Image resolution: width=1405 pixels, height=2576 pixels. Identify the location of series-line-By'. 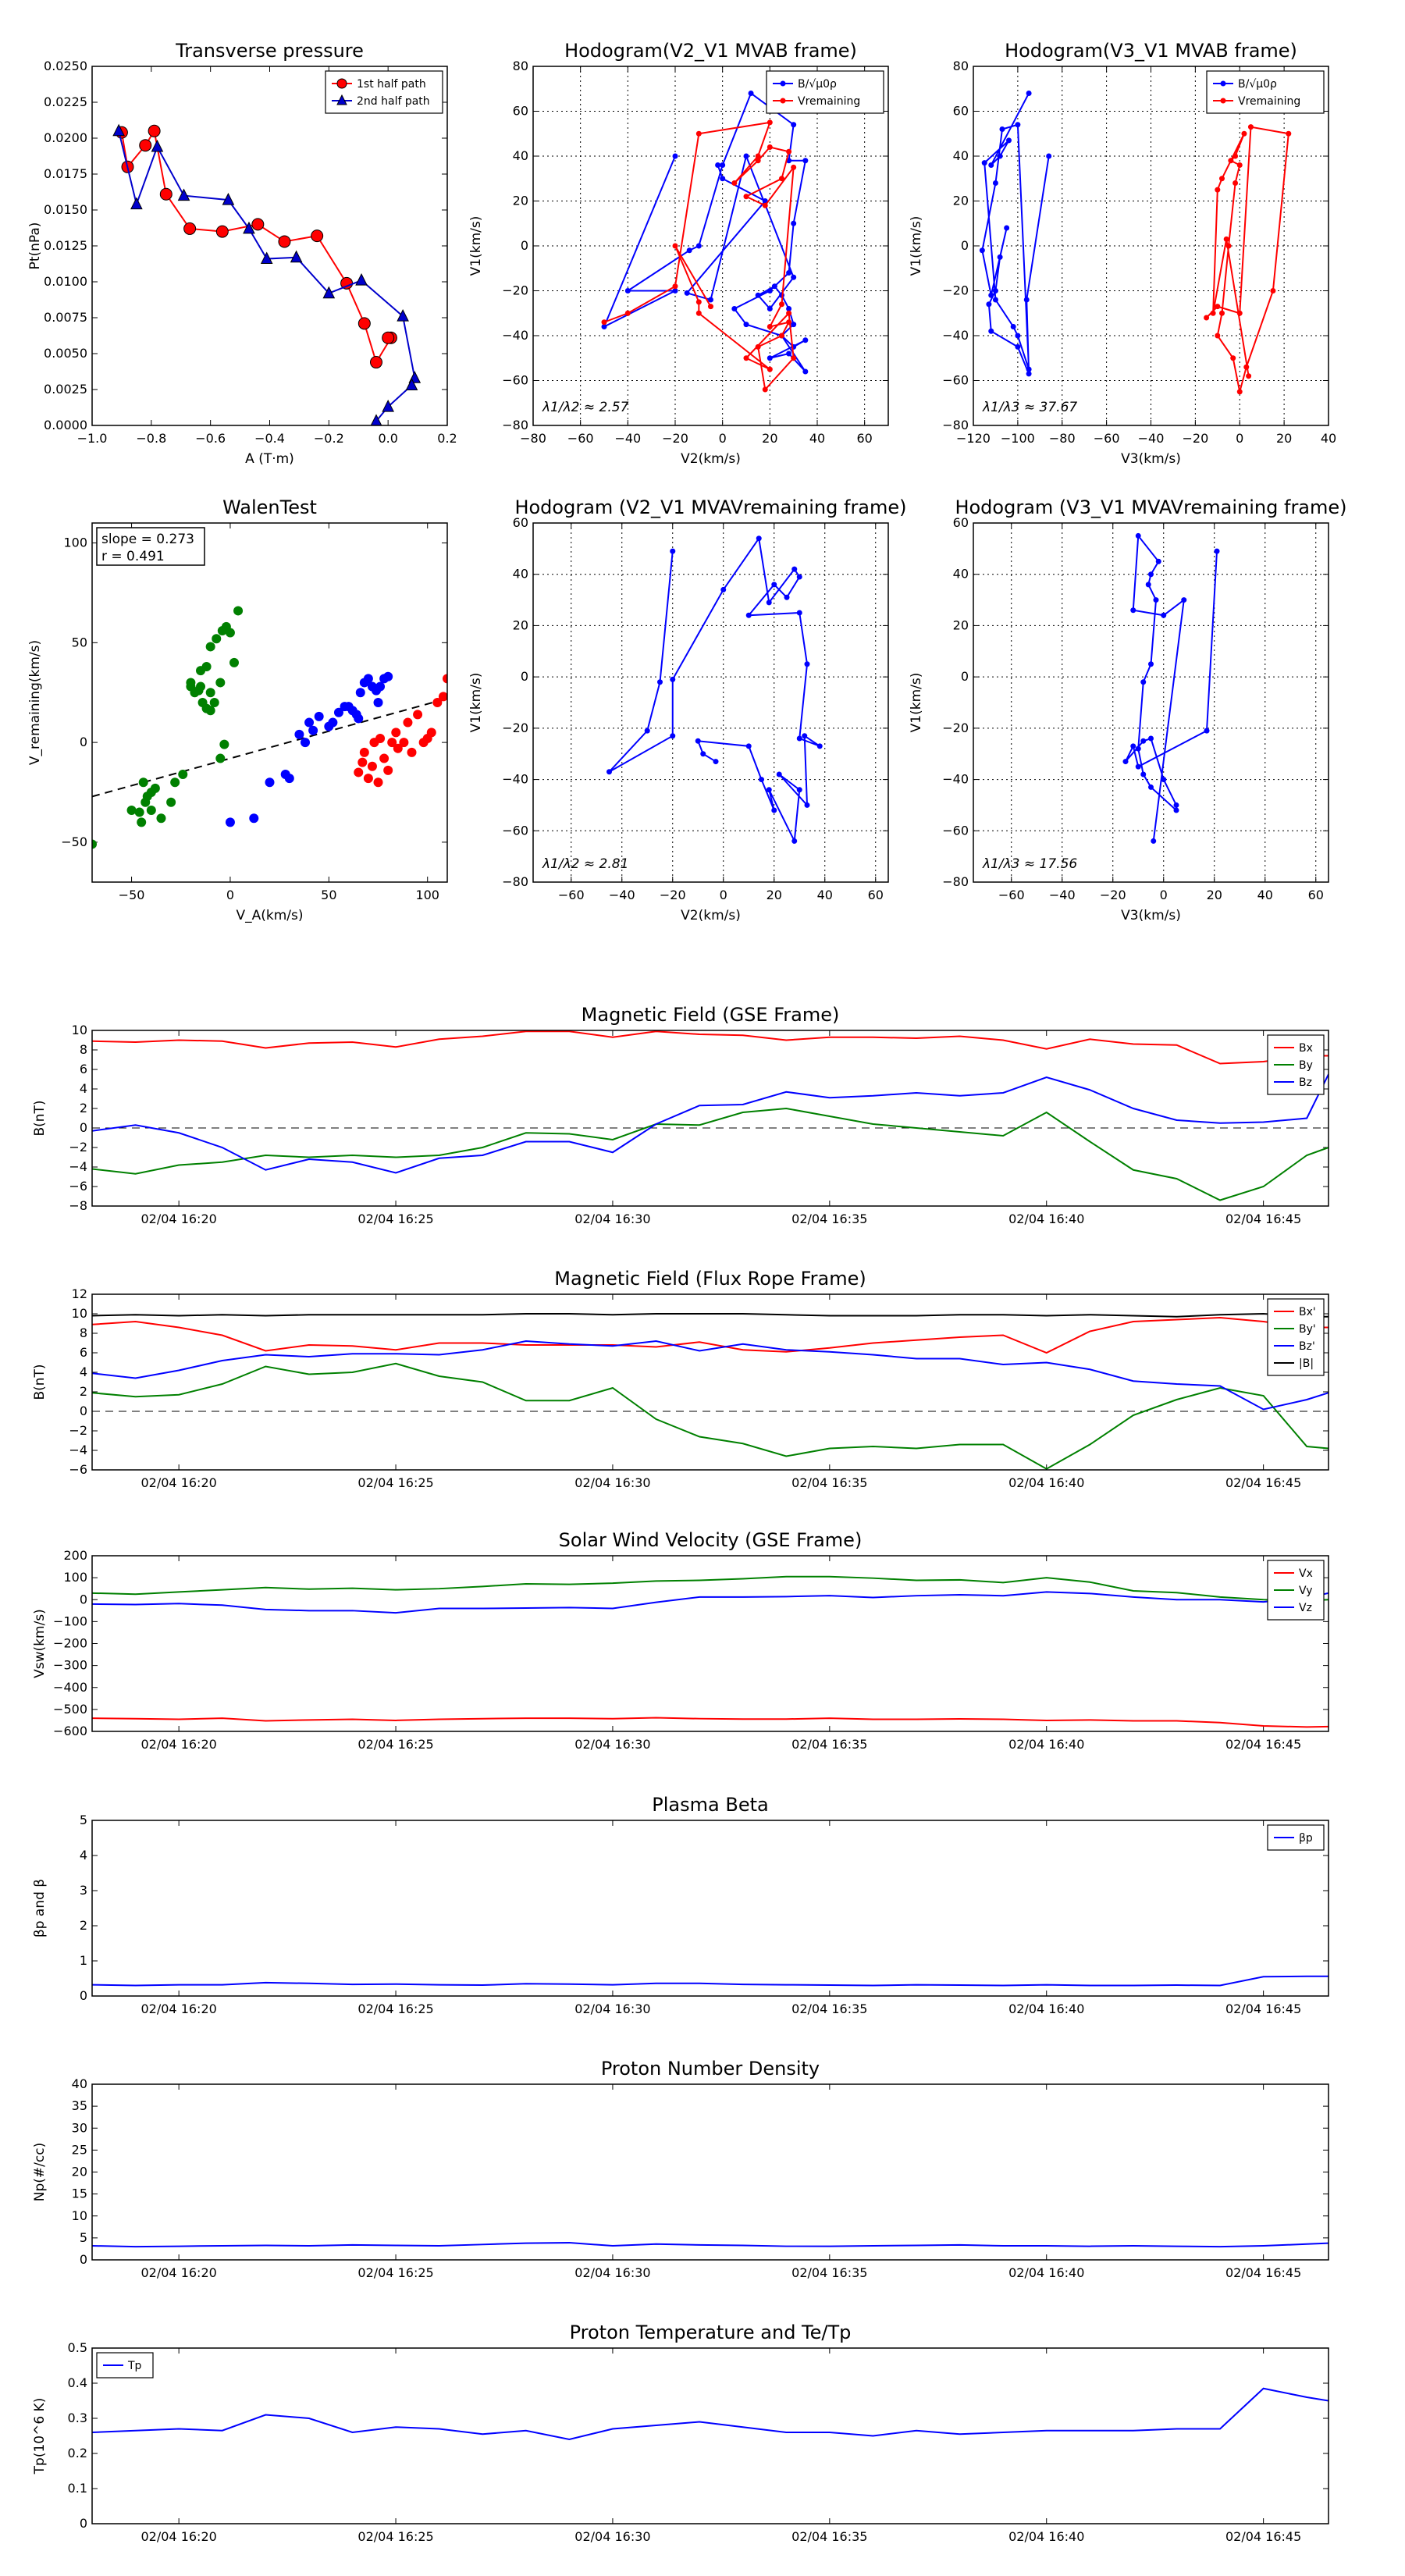
(711, 1416).